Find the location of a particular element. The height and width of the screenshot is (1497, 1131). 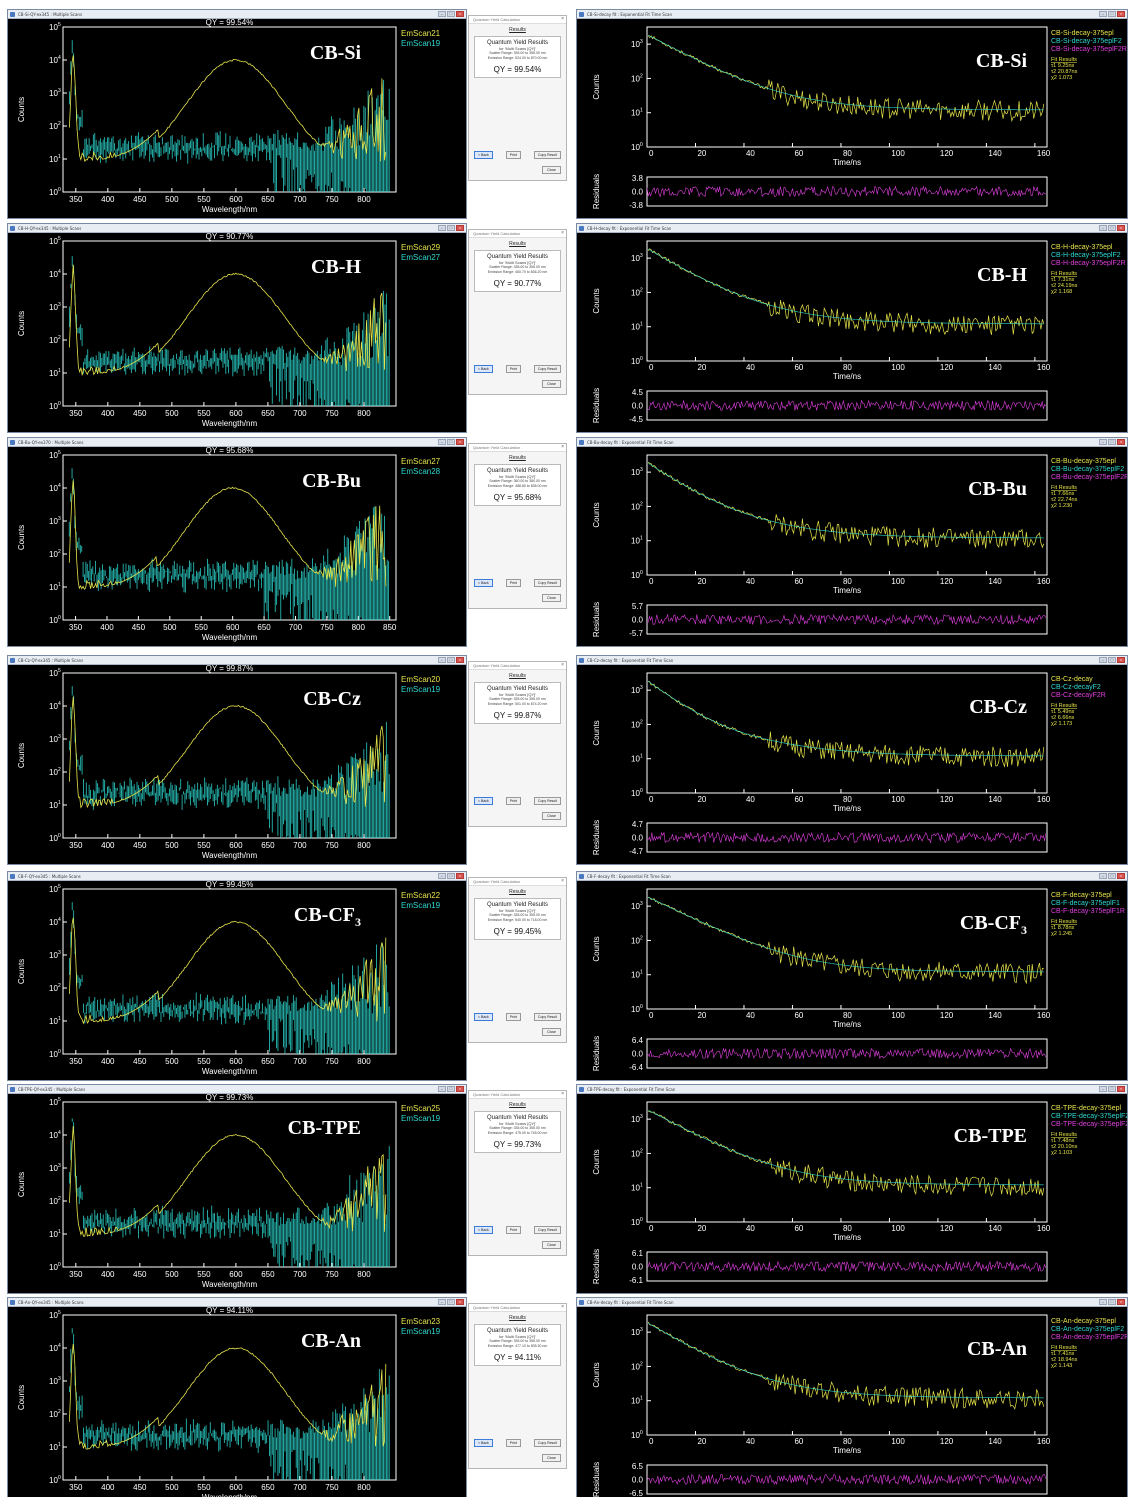

decay-x-tick-label: 20 is located at coordinates (701, 1015).